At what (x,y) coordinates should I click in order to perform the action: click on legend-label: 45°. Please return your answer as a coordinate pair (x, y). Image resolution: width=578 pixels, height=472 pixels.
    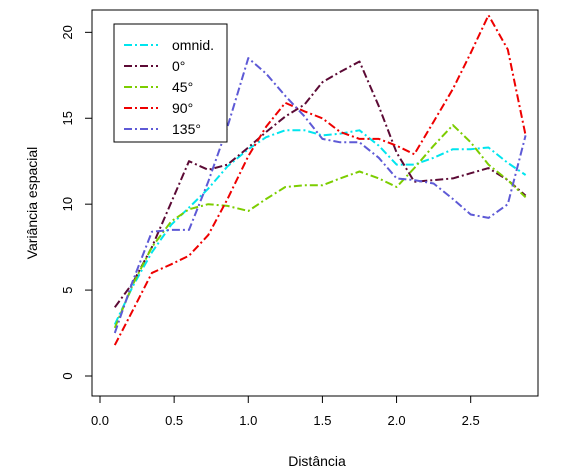
    Looking at the image, I should click on (182, 87).